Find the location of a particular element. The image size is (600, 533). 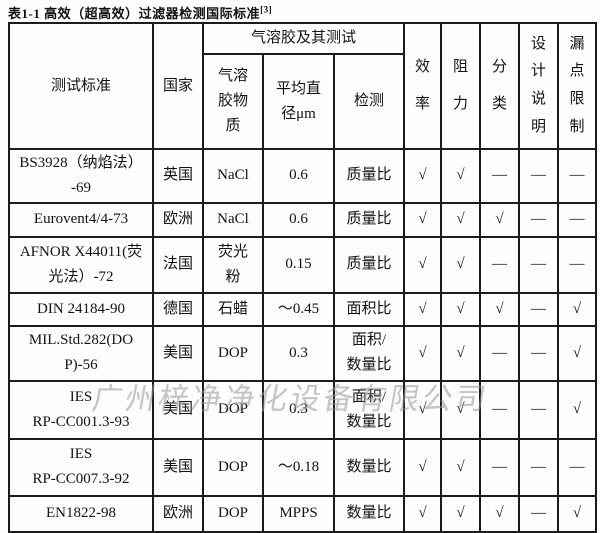

cell-standard: IES RP-CC007.3-92 is located at coordinates (81, 467).